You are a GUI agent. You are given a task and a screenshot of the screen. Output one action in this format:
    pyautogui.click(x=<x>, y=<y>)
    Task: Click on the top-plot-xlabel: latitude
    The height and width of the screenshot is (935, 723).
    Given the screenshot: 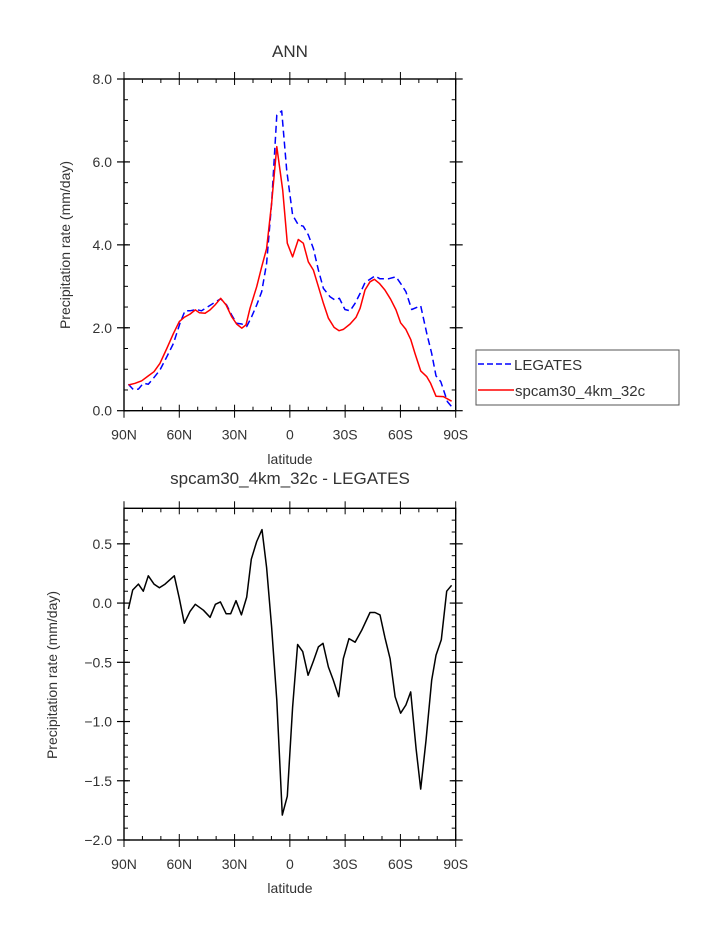 What is the action you would take?
    pyautogui.click(x=289, y=459)
    